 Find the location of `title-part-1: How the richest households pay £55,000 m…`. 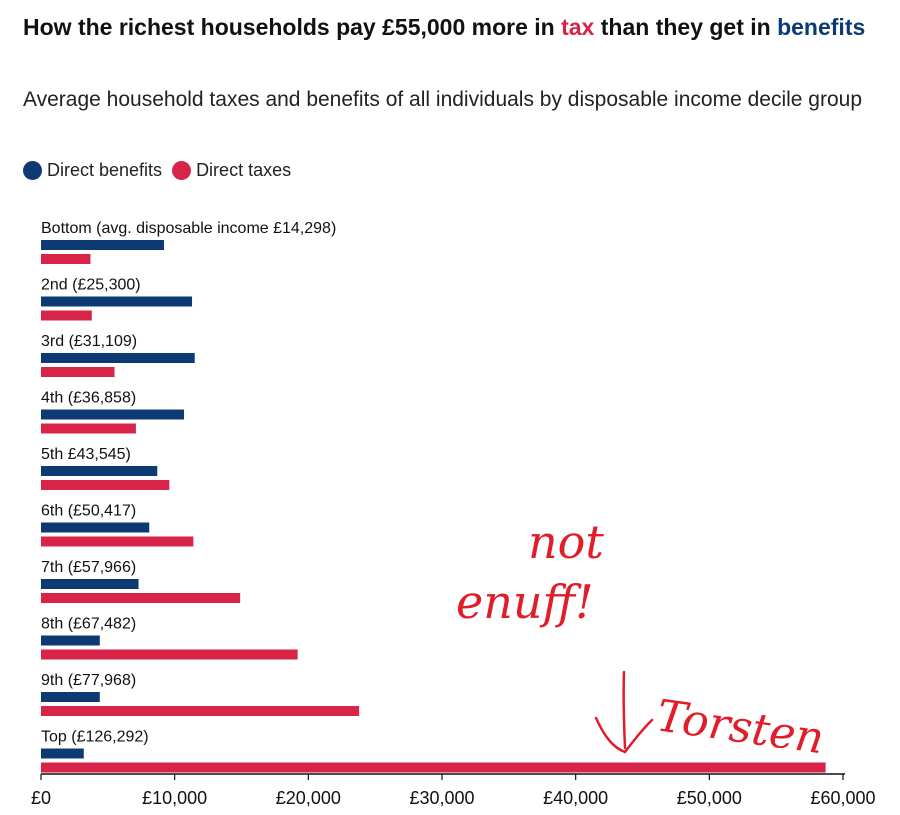

title-part-1: How the richest households pay £55,000 m… is located at coordinates (292, 27).